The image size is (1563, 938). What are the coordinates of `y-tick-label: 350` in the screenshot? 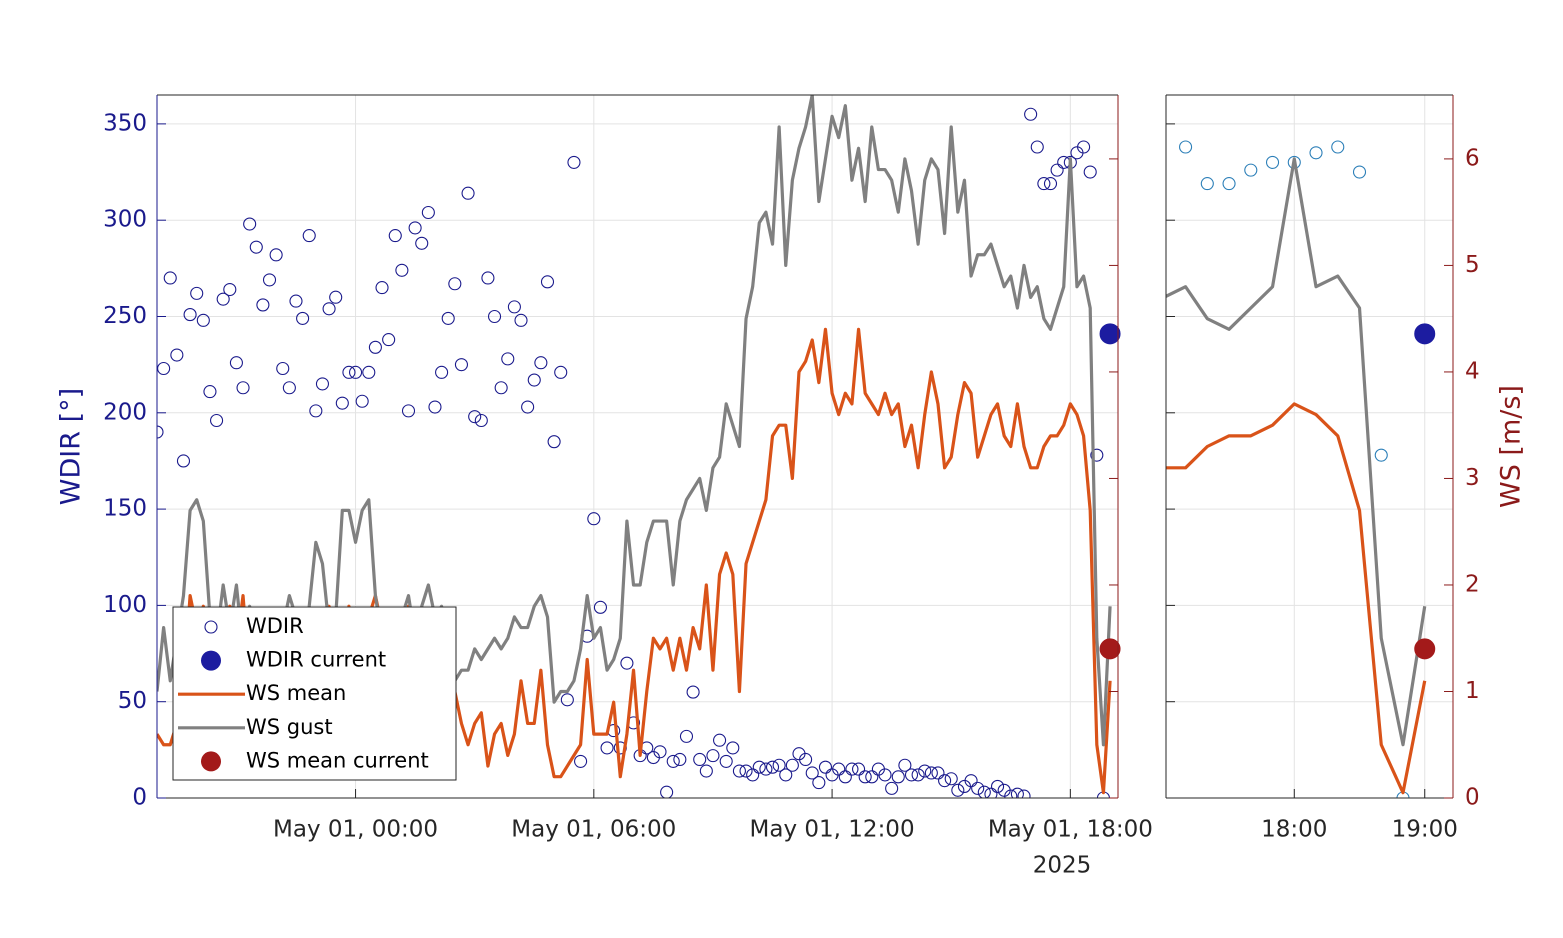 It's located at (125, 123).